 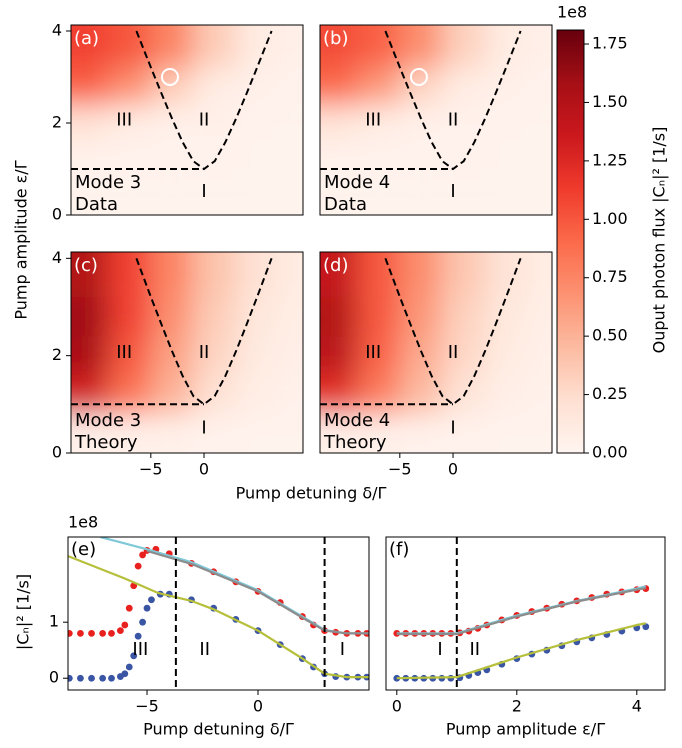 What do you see at coordinates (525, 613) in the screenshot?
I see `axes-frame` at bounding box center [525, 613].